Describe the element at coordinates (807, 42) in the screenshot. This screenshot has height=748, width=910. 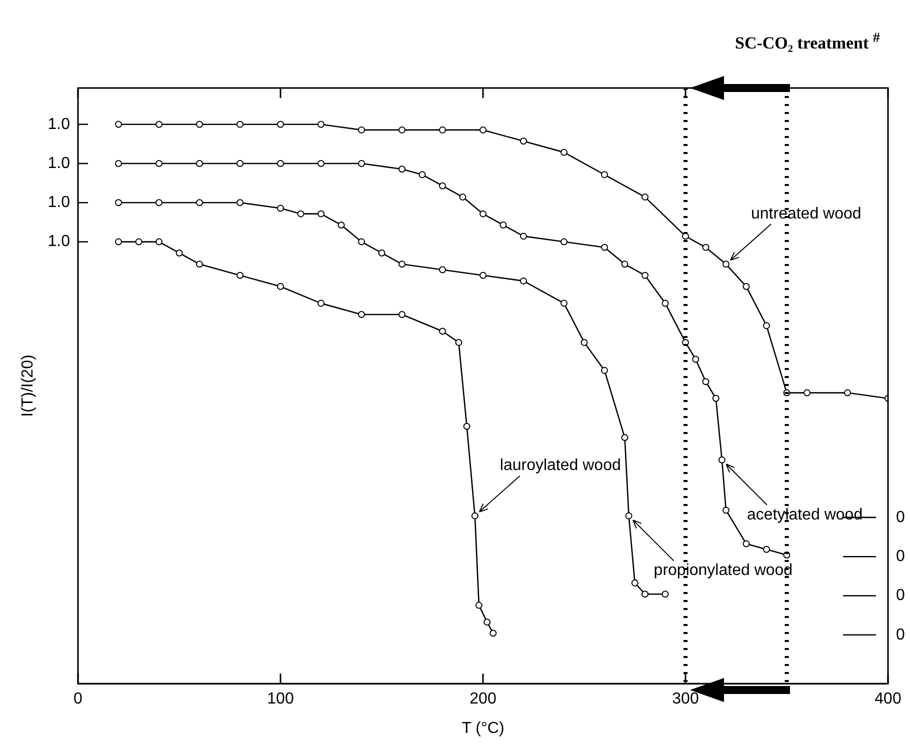
I see `chart-title: SC-CO₂ treatment $^{#}$` at that location.